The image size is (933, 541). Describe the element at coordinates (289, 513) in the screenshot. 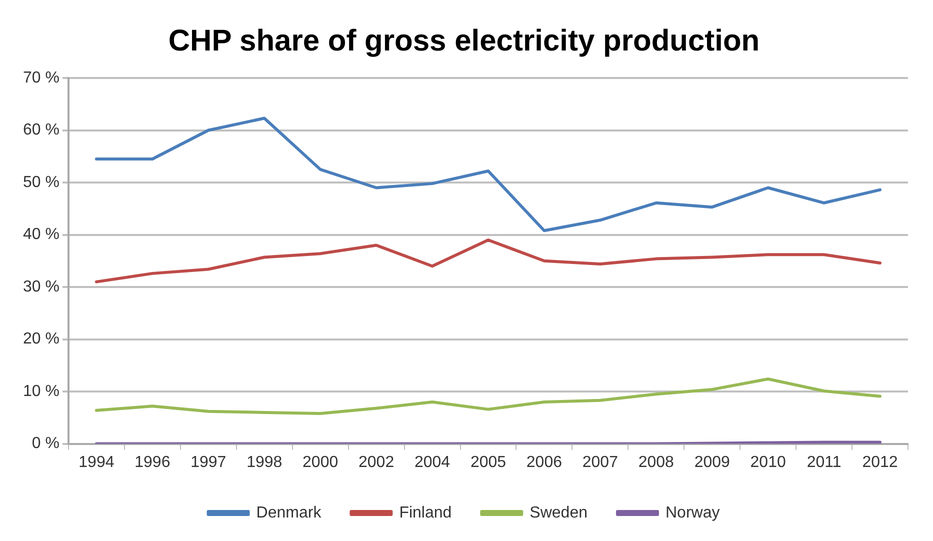

I see `legend-label: Denmark` at that location.